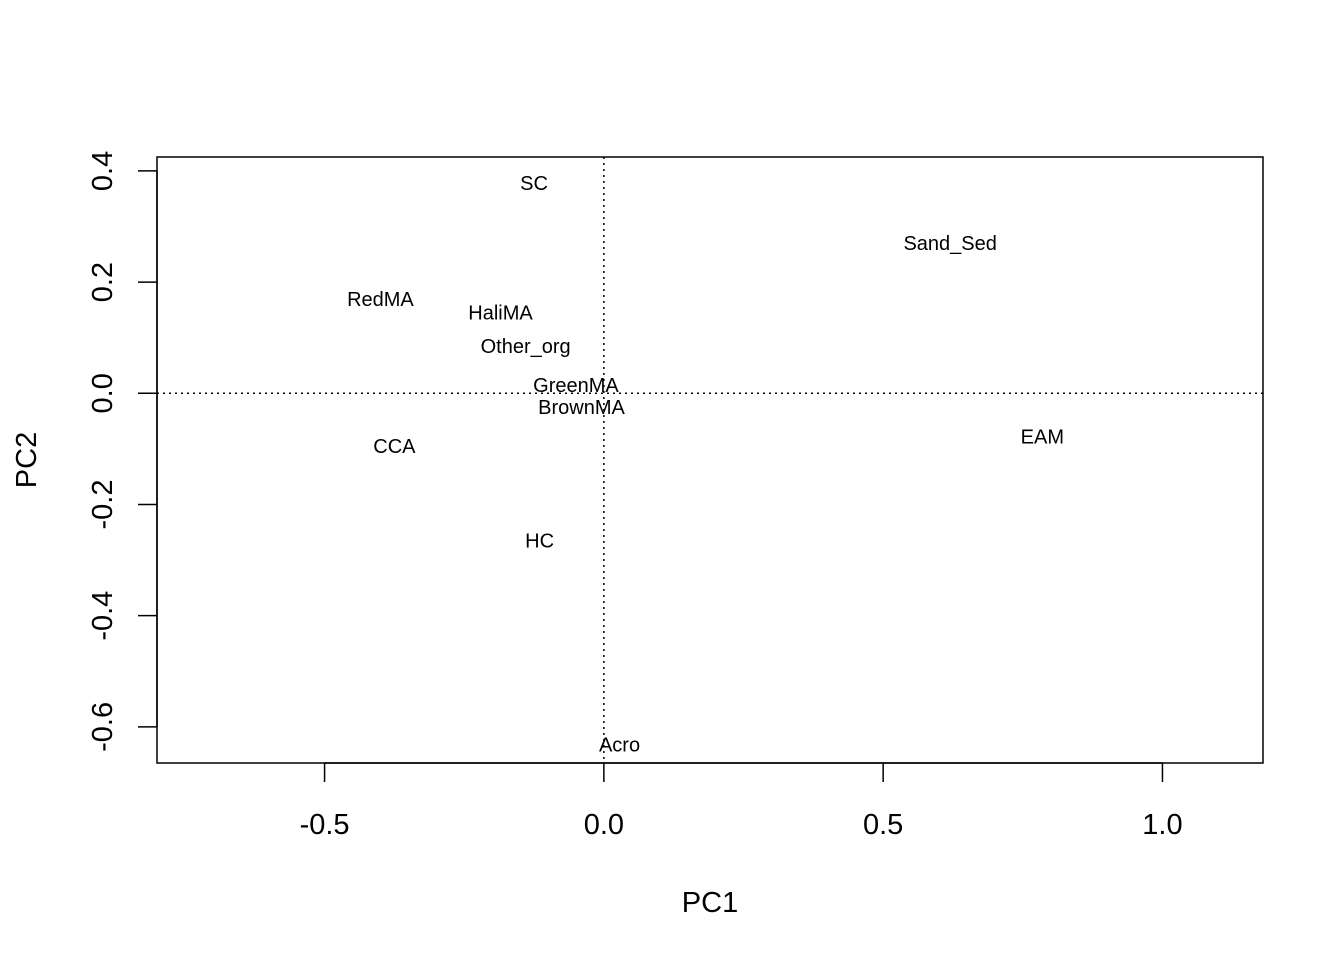  What do you see at coordinates (604, 825) in the screenshot?
I see `x-tick-label: 0.0` at bounding box center [604, 825].